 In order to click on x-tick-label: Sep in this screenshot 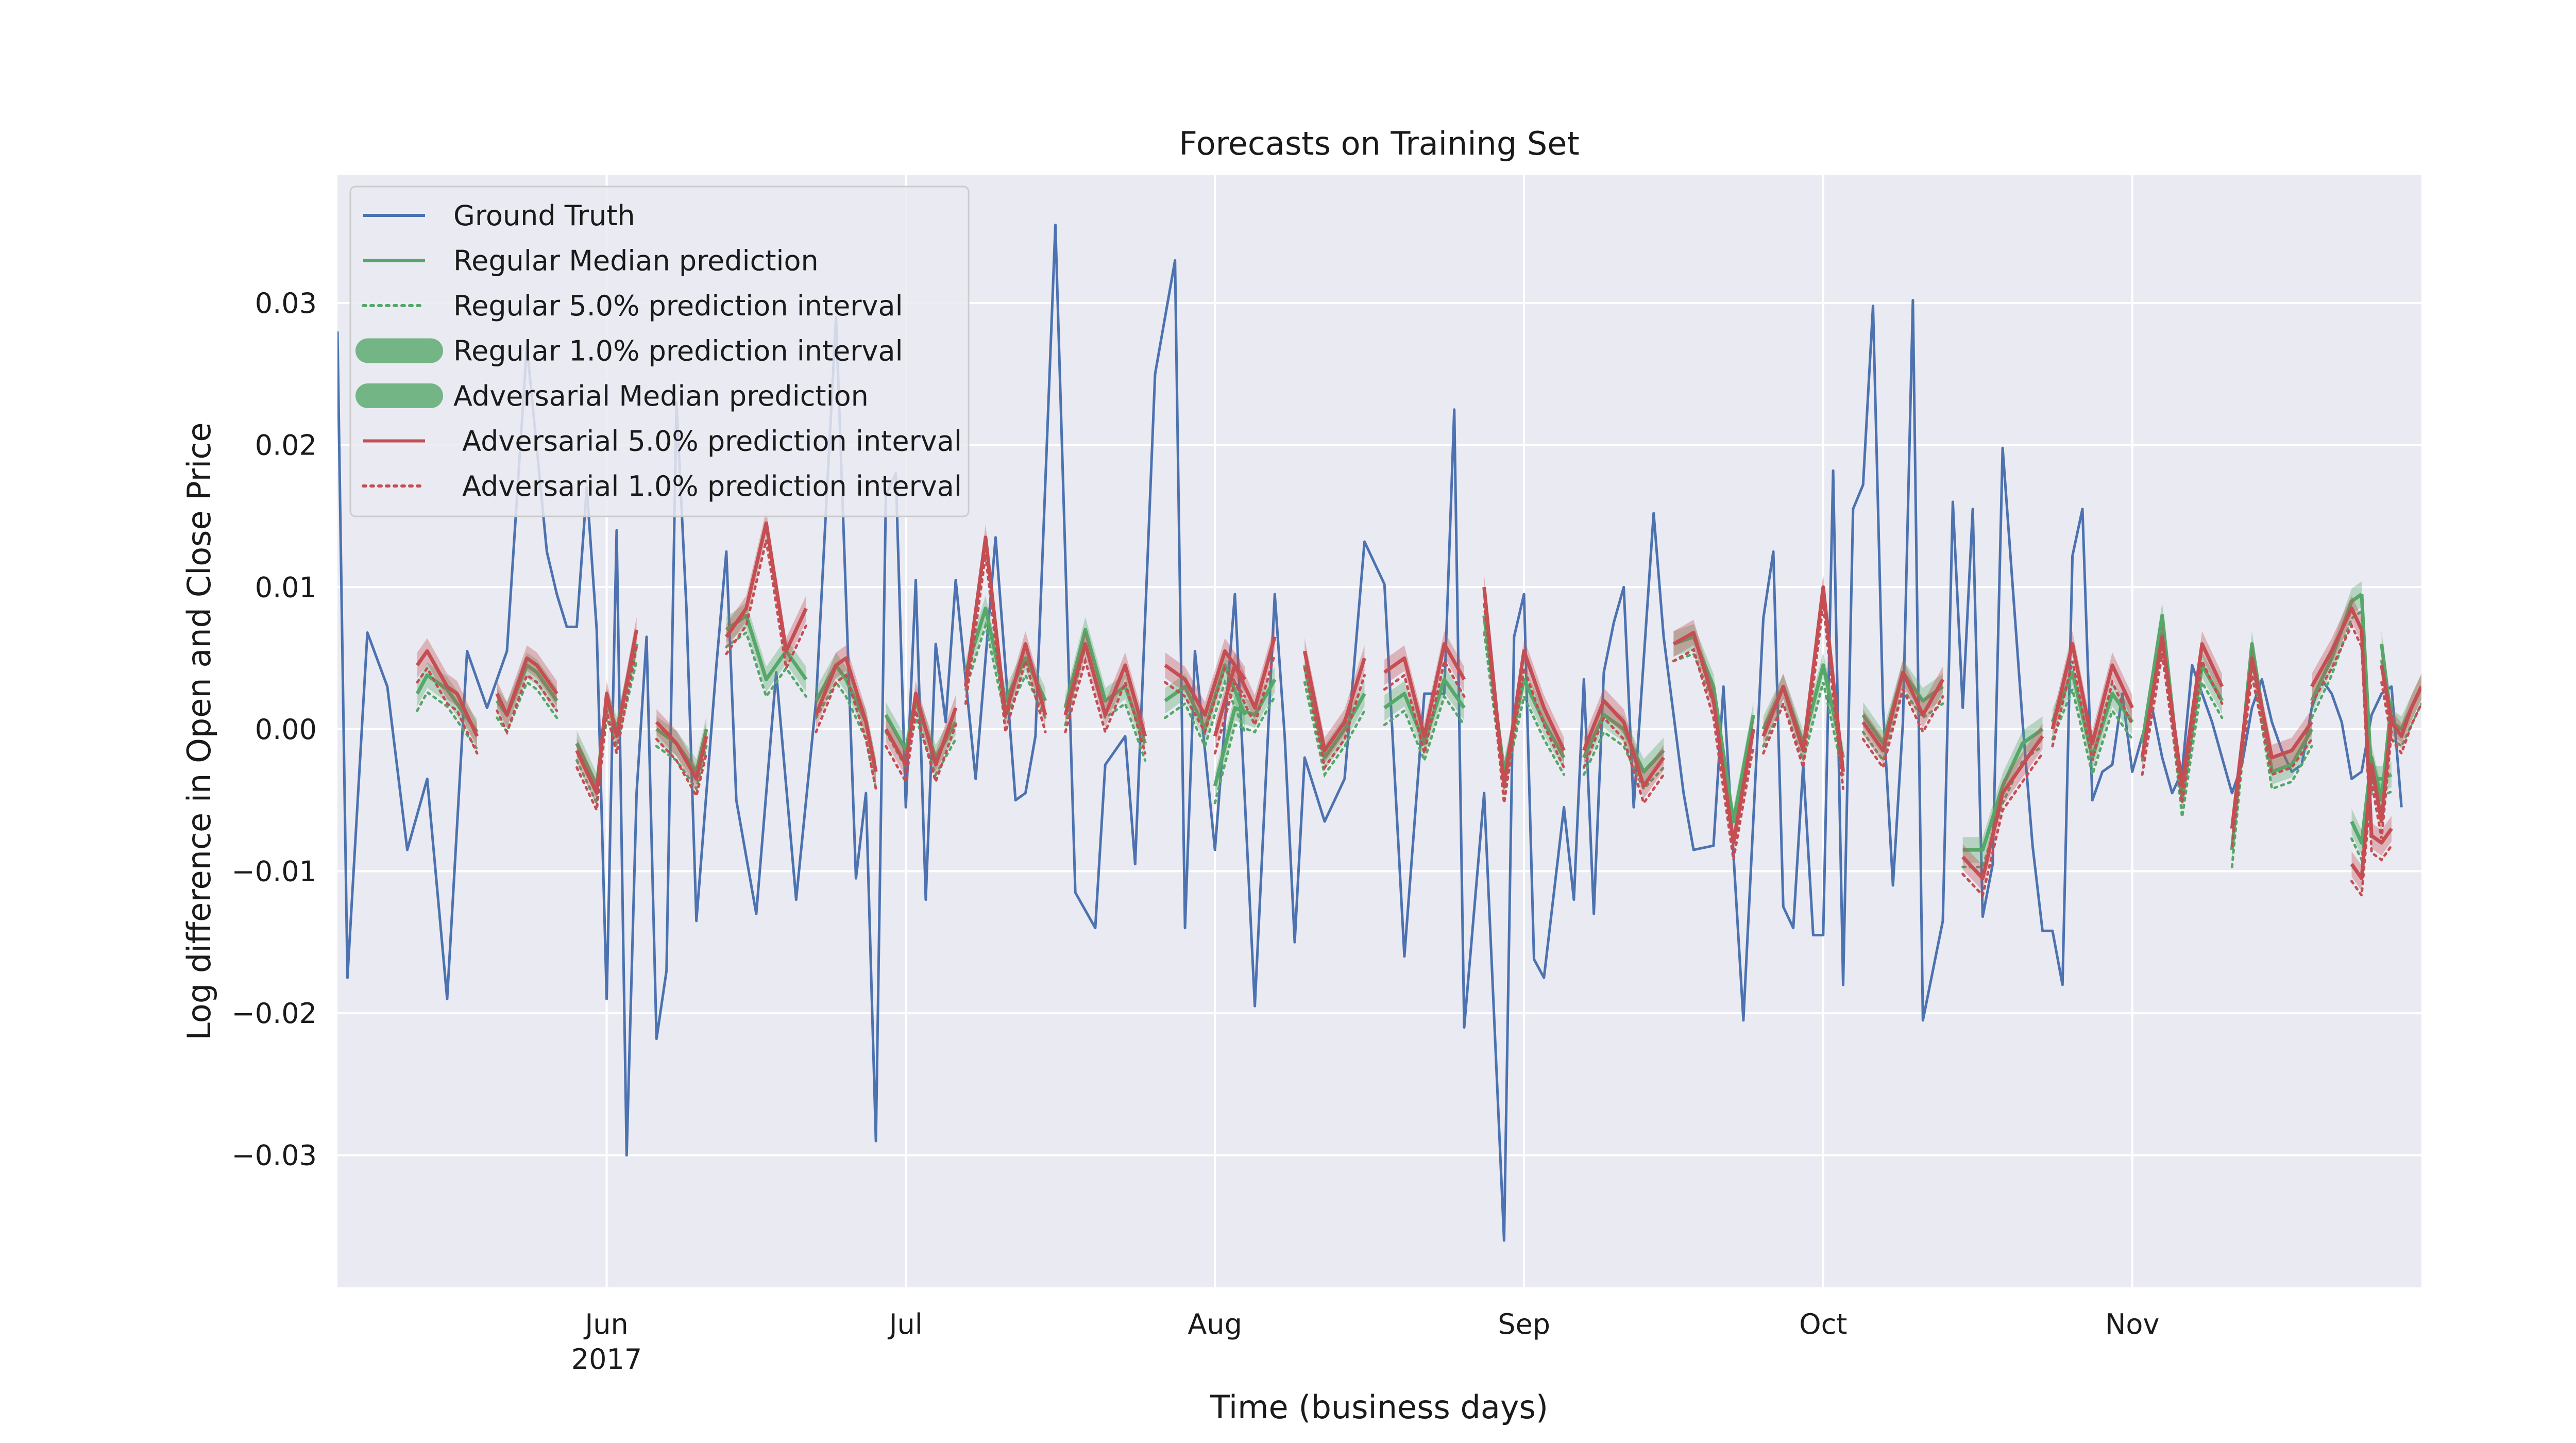, I will do `click(1524, 1324)`.